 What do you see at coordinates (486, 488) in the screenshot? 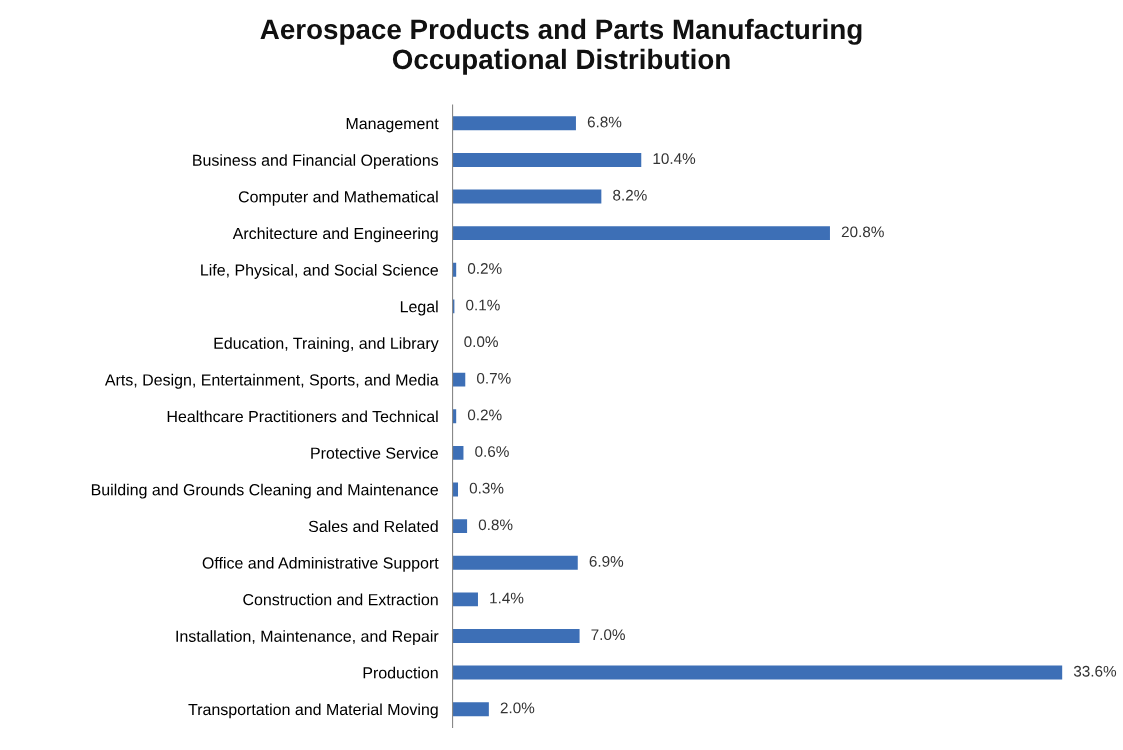
I see `data-label: 0.3%` at bounding box center [486, 488].